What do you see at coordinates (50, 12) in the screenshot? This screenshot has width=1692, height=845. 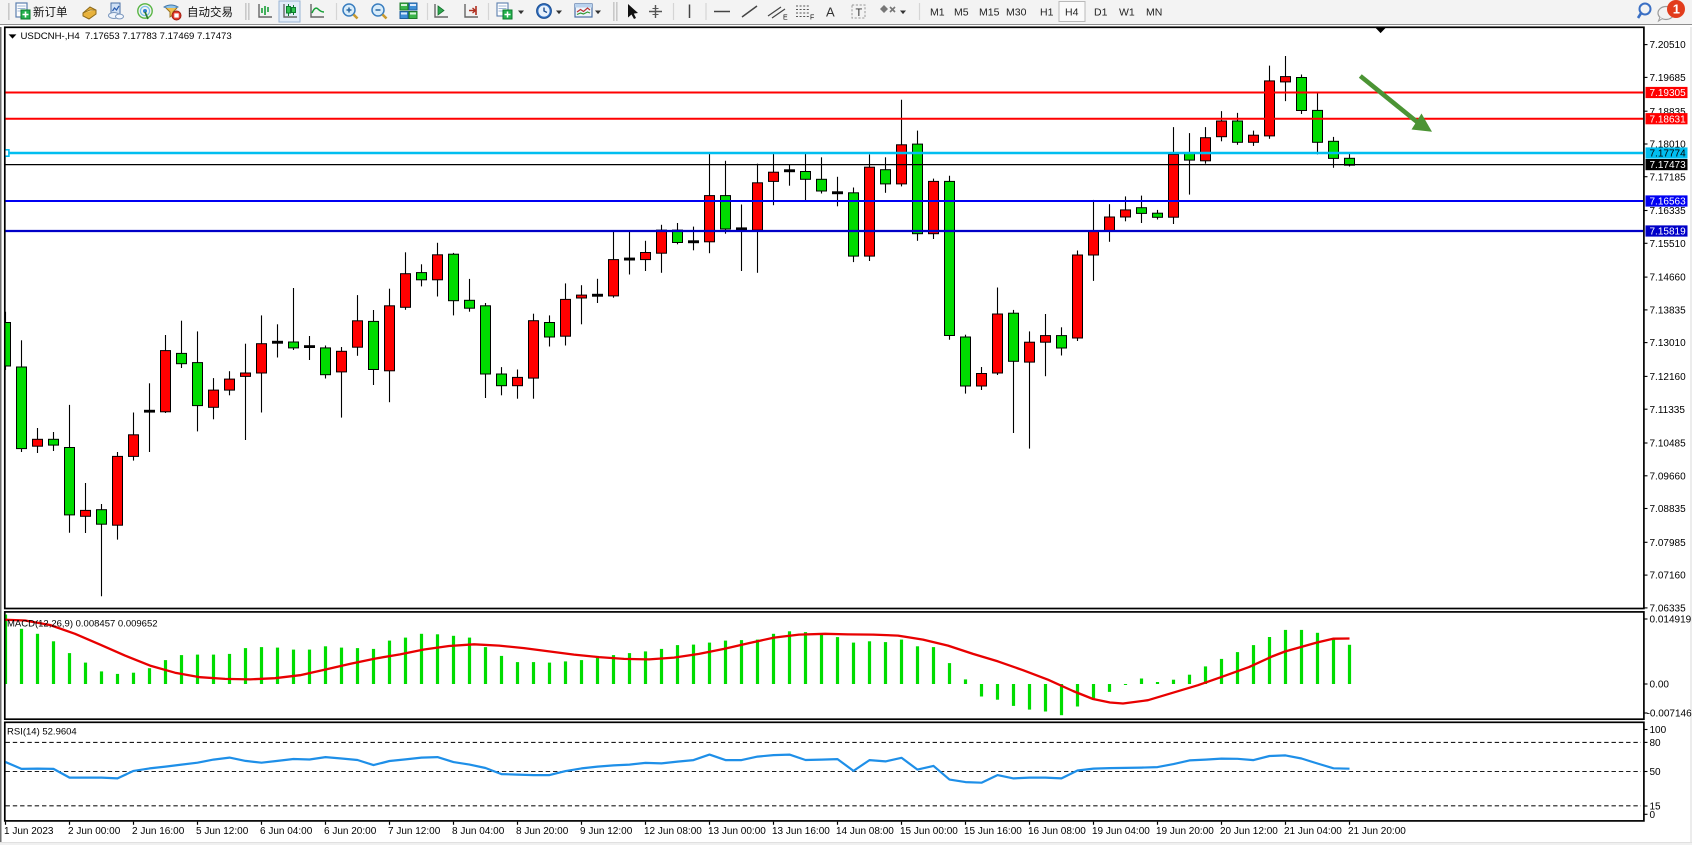 I see `svg-text: 新订单` at bounding box center [50, 12].